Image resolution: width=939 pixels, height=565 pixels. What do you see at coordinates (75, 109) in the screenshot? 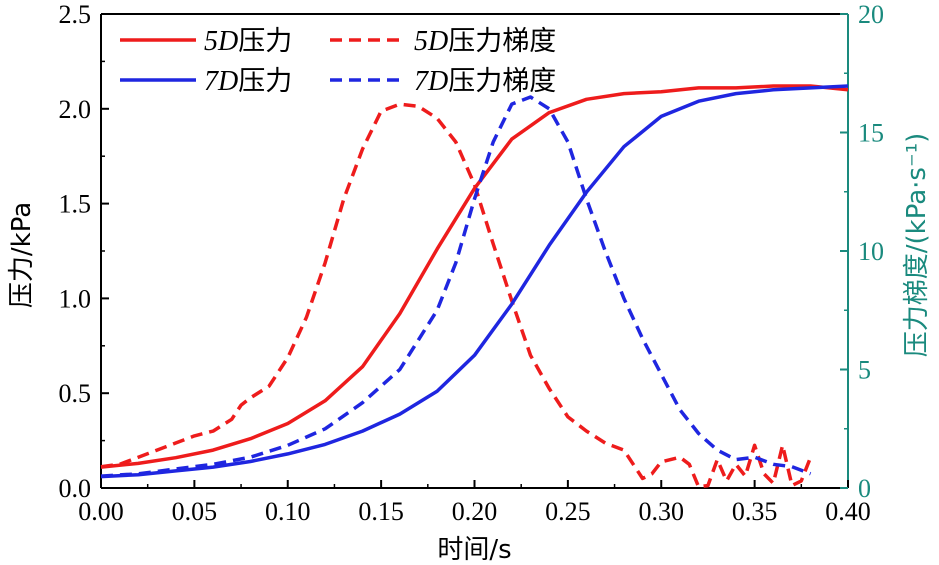
I see `y-tick-label: 2.0` at bounding box center [75, 109].